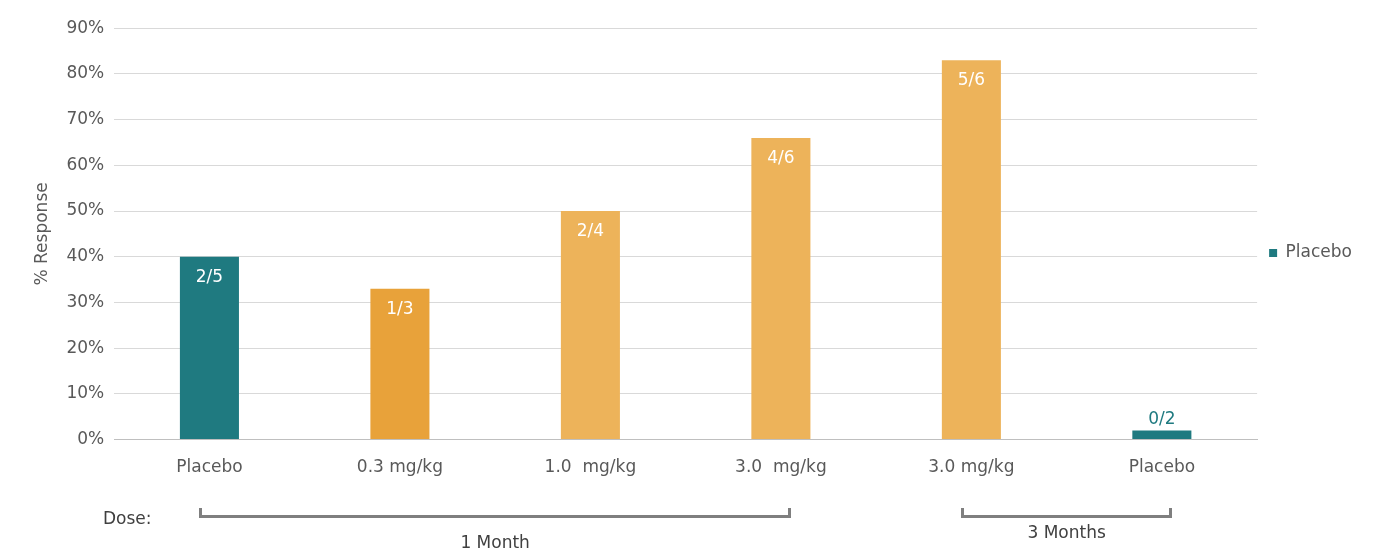 The height and width of the screenshot is (560, 1380). What do you see at coordinates (85, 163) in the screenshot?
I see `y-tick-label: 60%` at bounding box center [85, 163].